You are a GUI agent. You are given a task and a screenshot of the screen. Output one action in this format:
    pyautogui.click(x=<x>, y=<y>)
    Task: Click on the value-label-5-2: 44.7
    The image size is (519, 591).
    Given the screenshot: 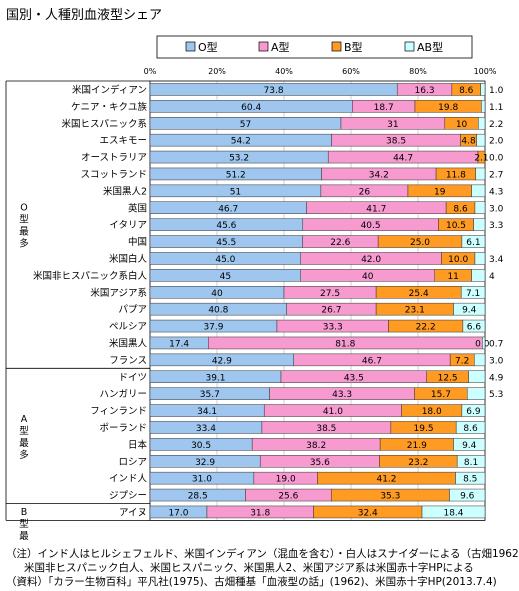 What is the action you would take?
    pyautogui.click(x=403, y=159)
    